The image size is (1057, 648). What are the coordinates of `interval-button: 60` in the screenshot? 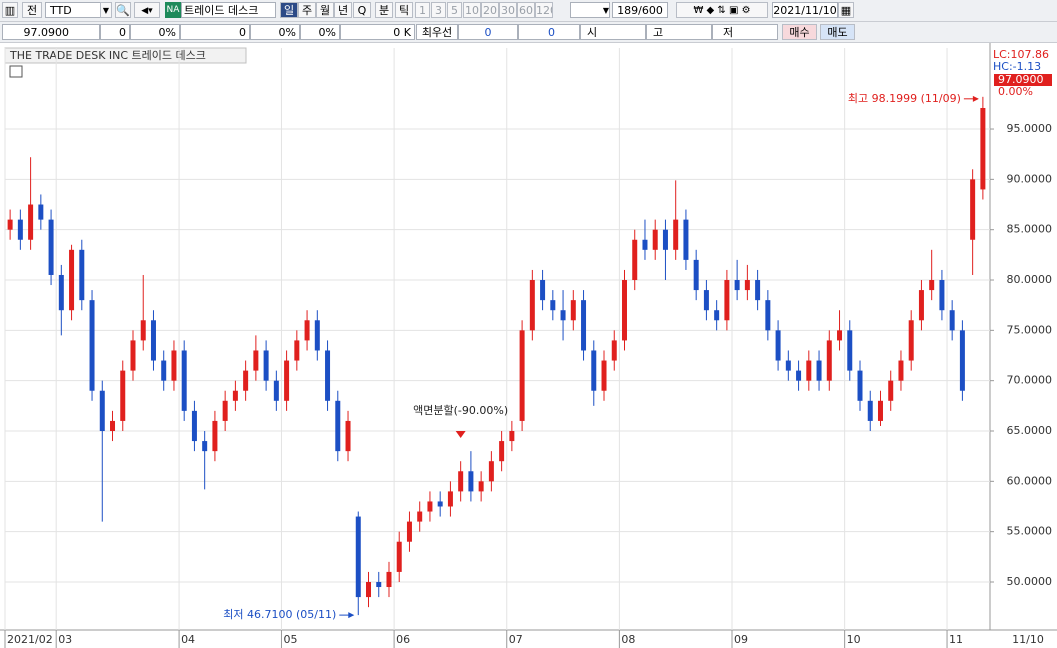 It's located at (526, 10).